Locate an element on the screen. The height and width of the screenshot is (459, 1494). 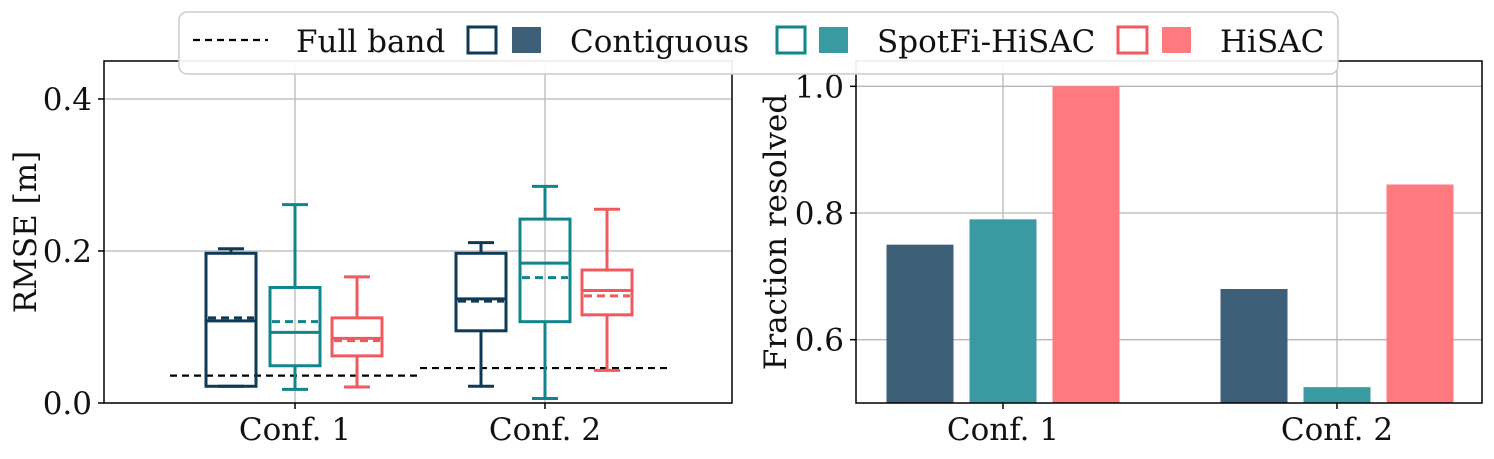
right-y-ticks: 0.6 0.8 1.0 is located at coordinates (825, 214).